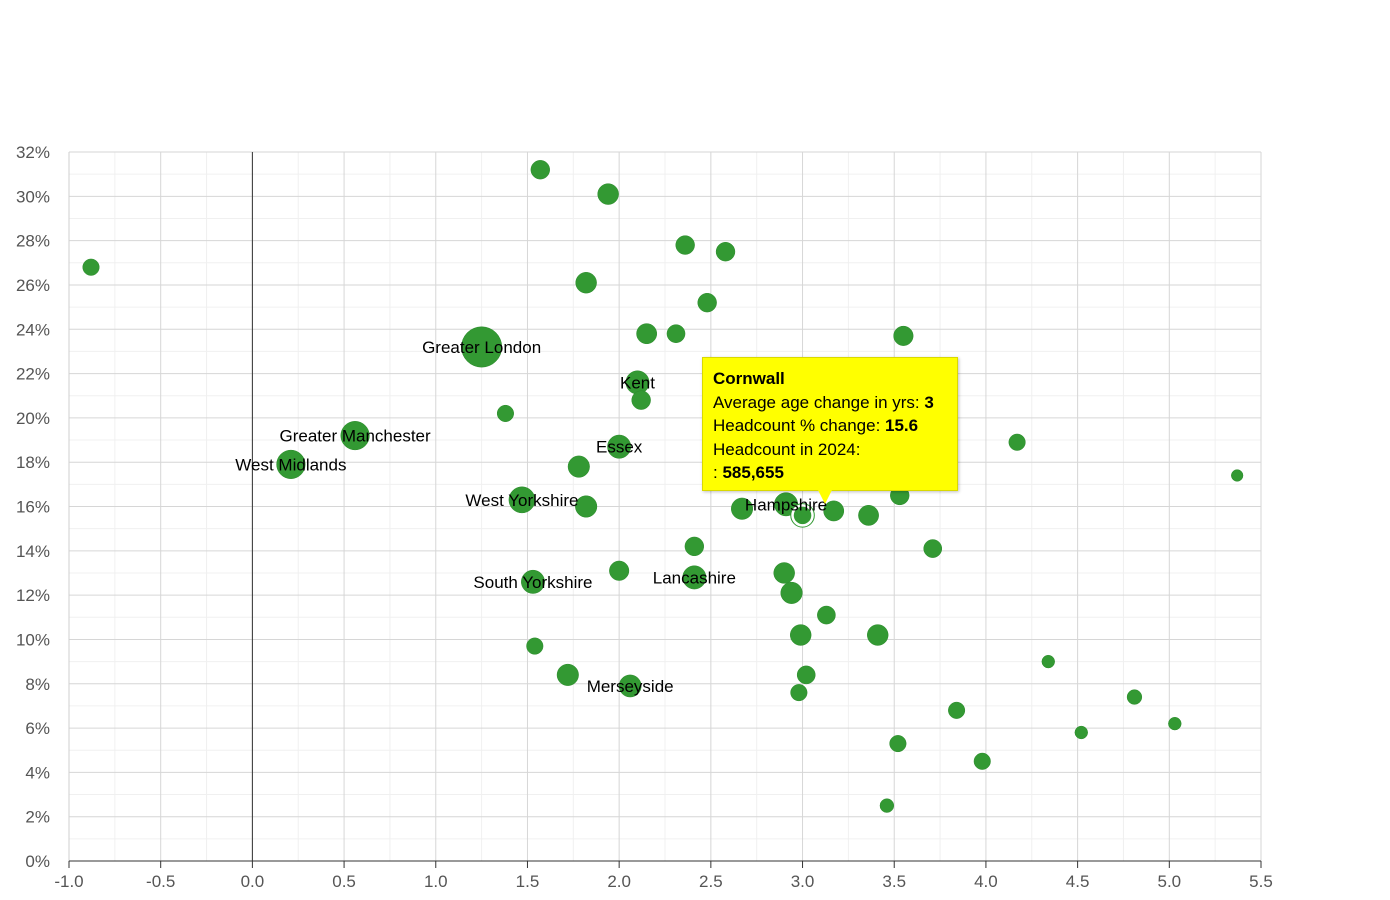  Describe the element at coordinates (753, 472) in the screenshot. I see `tooltip-row-value: 585,655` at that location.